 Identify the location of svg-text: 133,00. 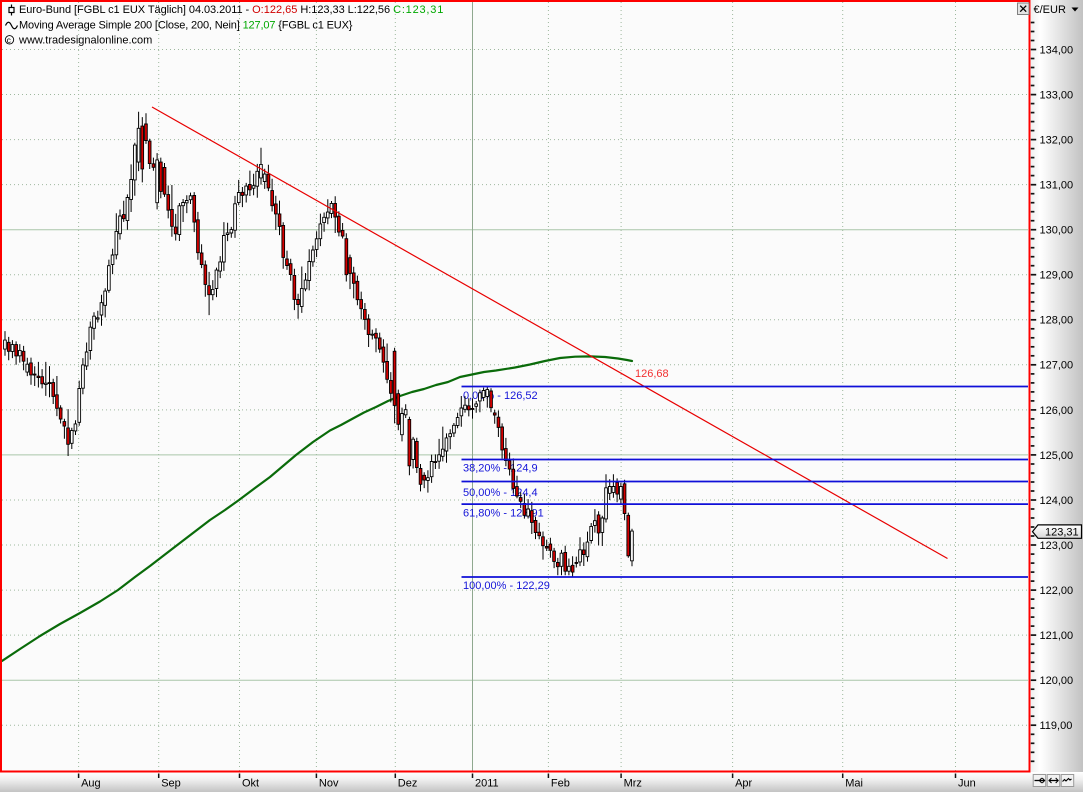
(1057, 96).